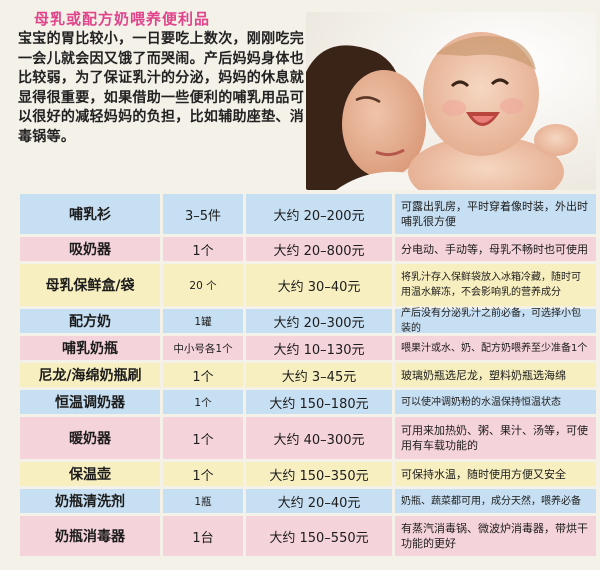 The height and width of the screenshot is (570, 600). I want to click on table-row: 保温壶 1个 大约 150–350元 可保持水温，随时使用方便又安全, so click(308, 474).